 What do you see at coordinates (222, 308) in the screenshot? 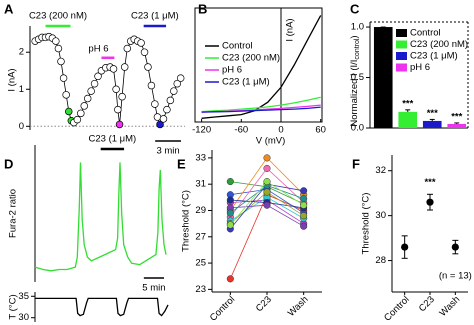
I see `x-tick-label: Control` at bounding box center [222, 308].